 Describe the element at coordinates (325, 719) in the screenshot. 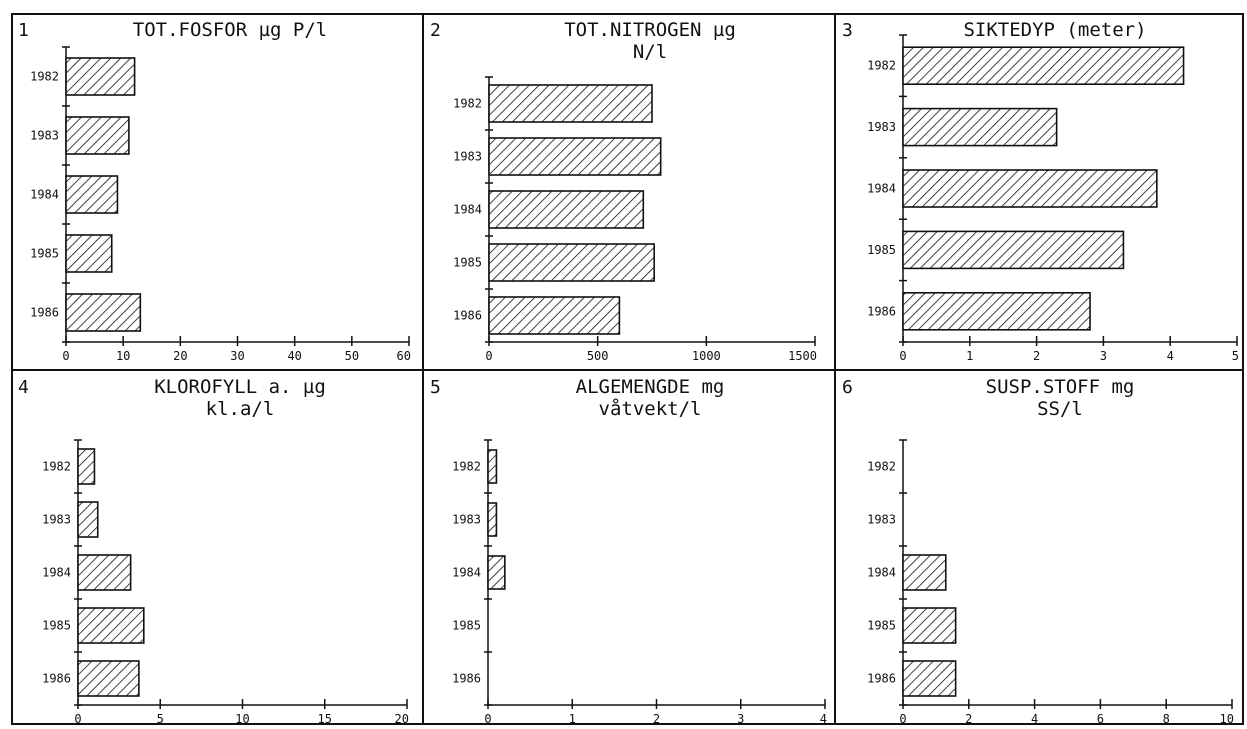

I see `x-tick-label: 15` at that location.